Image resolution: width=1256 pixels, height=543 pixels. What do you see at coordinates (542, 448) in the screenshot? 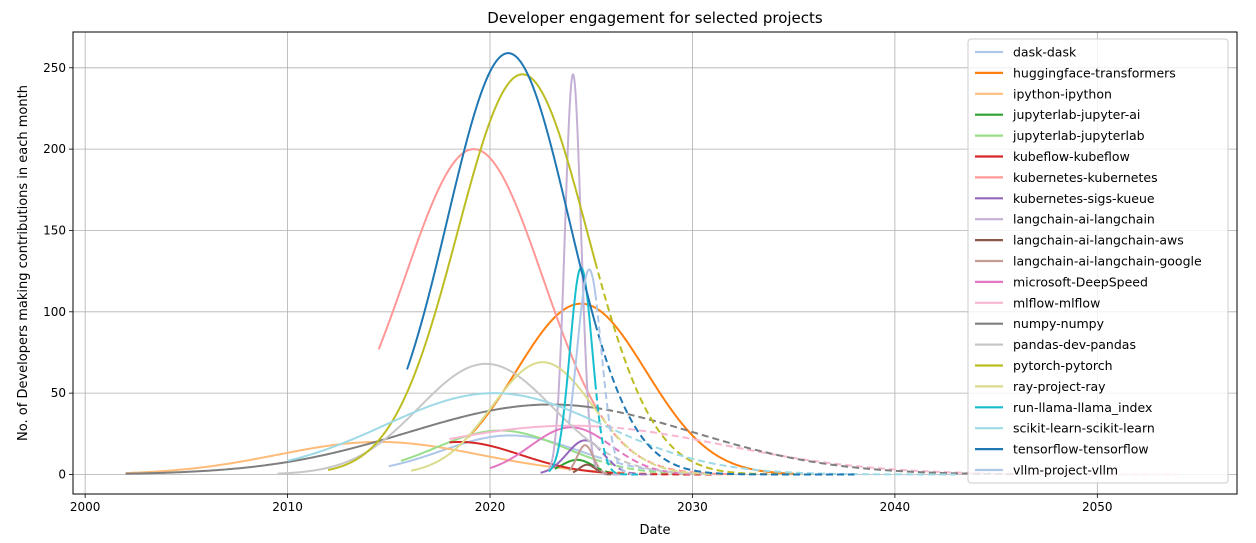
I see `series-line-microsoft-deepspeed` at bounding box center [542, 448].